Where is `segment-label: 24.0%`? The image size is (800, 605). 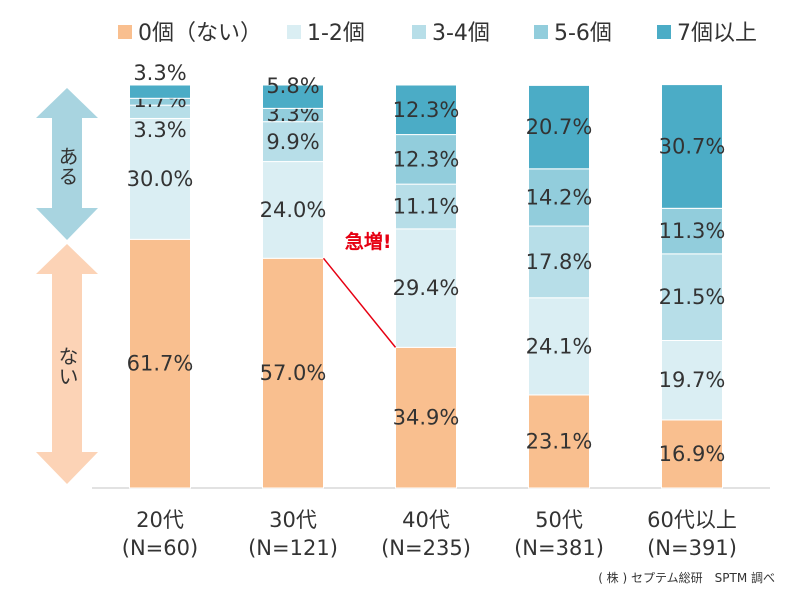
segment-label: 24.0% is located at coordinates (293, 210).